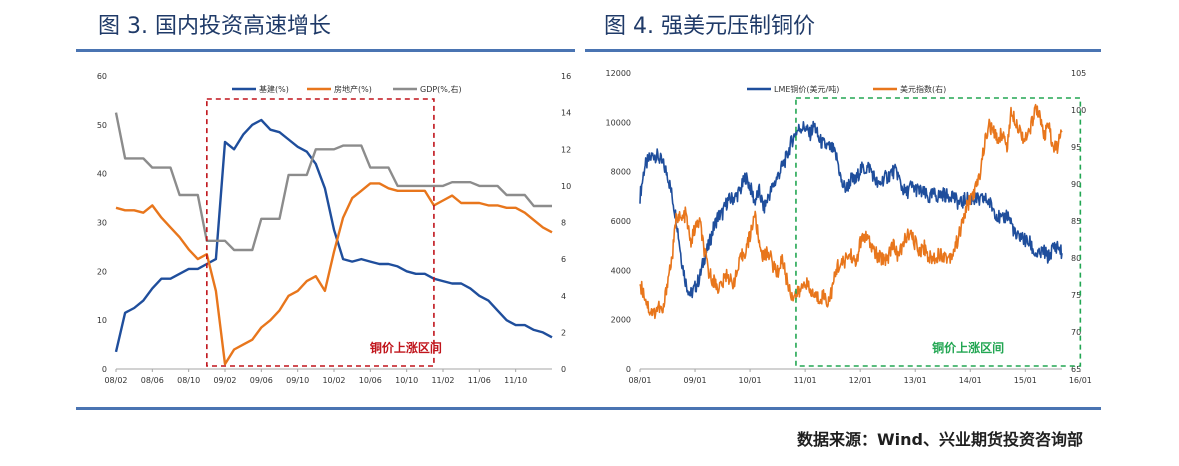  Describe the element at coordinates (940, 439) in the screenshot. I see `data-source-note: 数据来源：Wind、兴业期货投资咨询部` at that location.